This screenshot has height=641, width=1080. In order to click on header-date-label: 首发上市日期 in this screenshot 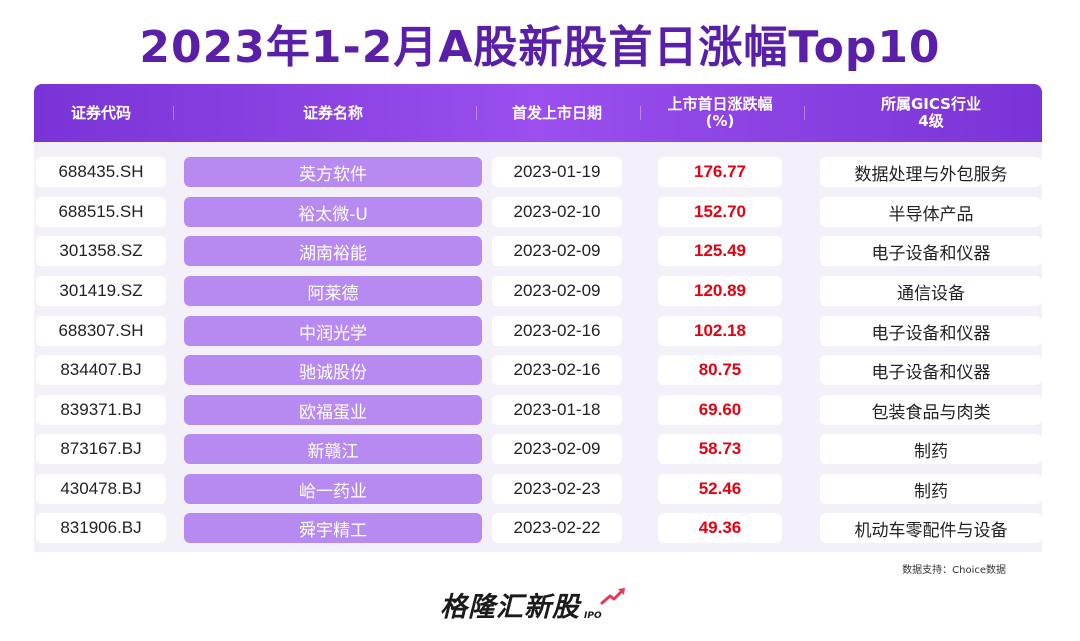, I will do `click(556, 112)`.